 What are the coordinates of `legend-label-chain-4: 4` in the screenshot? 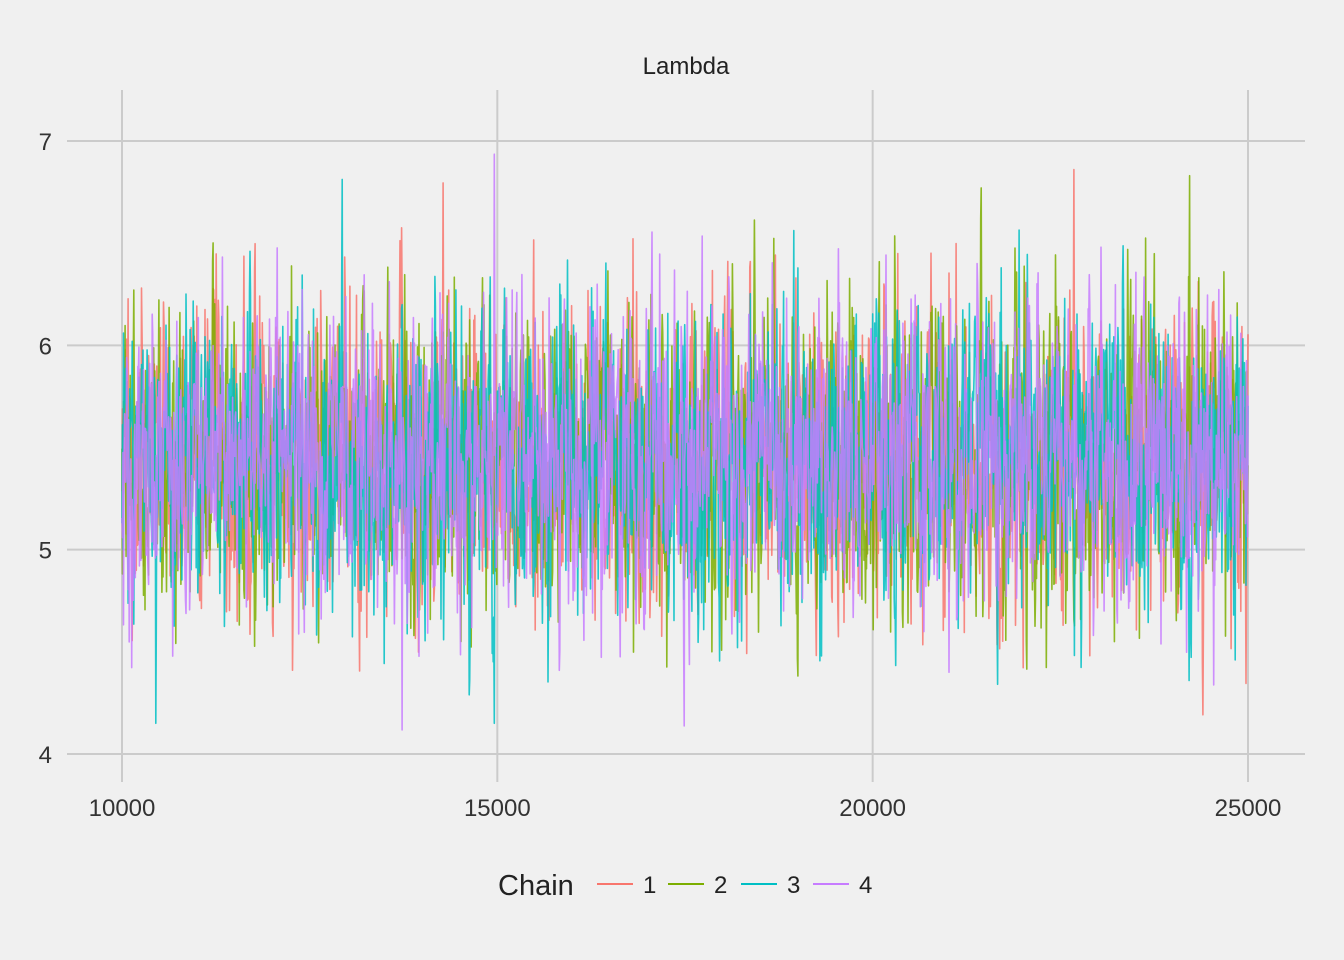 It's located at (865, 885).